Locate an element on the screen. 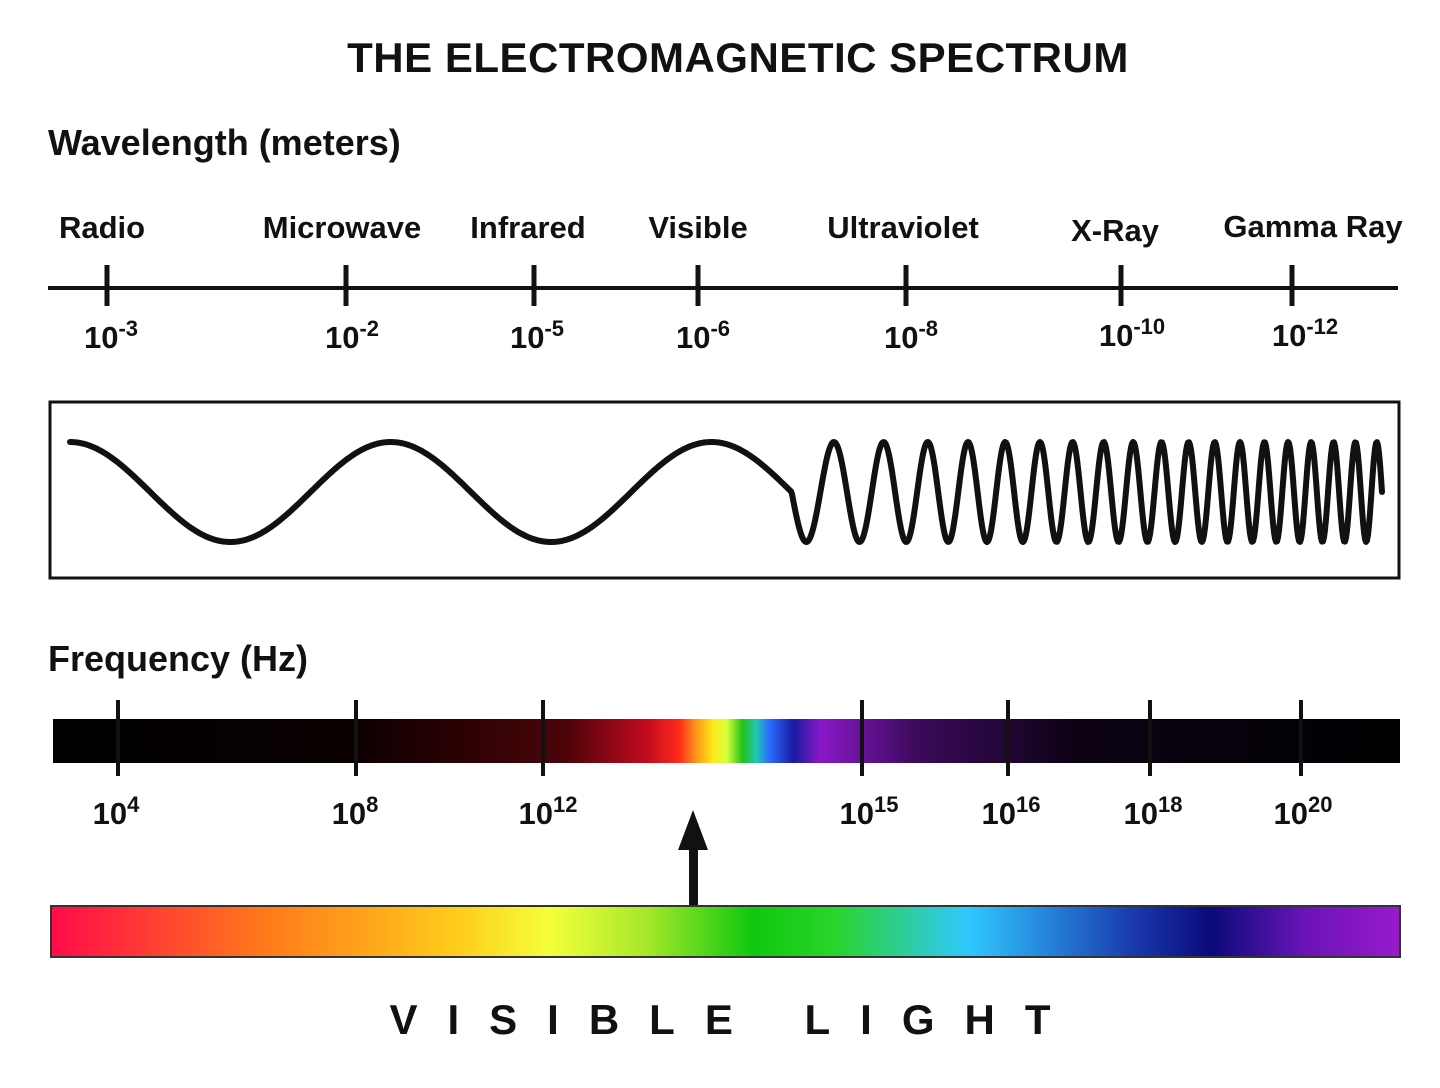 Image resolution: width=1440 pixels, height=1088 pixels. arrow-shaft is located at coordinates (693, 877).